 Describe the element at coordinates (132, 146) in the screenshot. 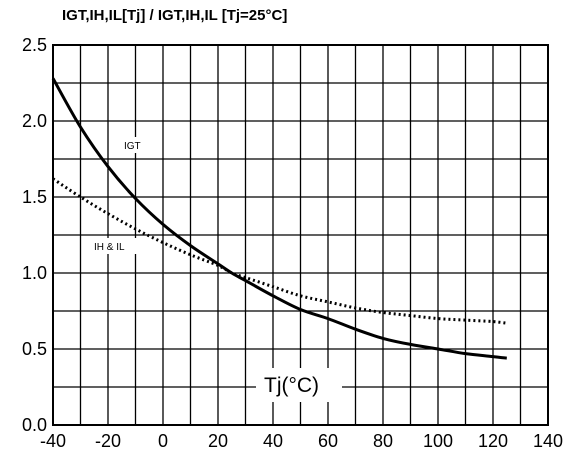

I see `annotation-igt: IGT` at that location.